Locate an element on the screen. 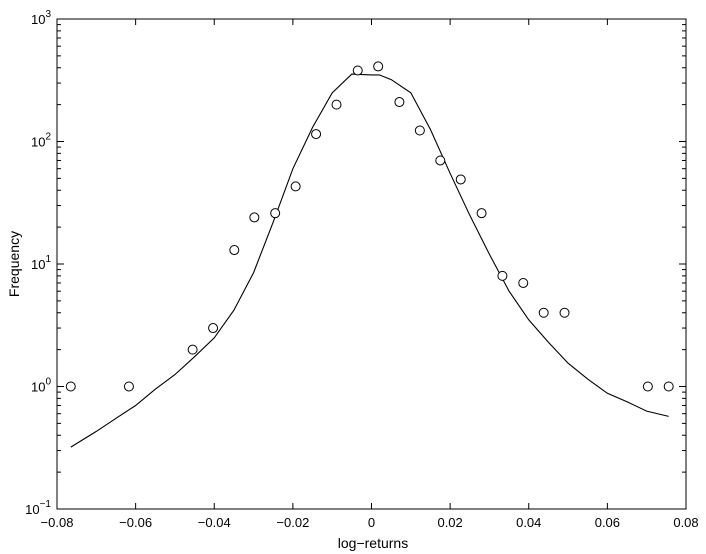 This screenshot has width=706, height=554. y-tick-label: 10¹ is located at coordinates (41, 263).